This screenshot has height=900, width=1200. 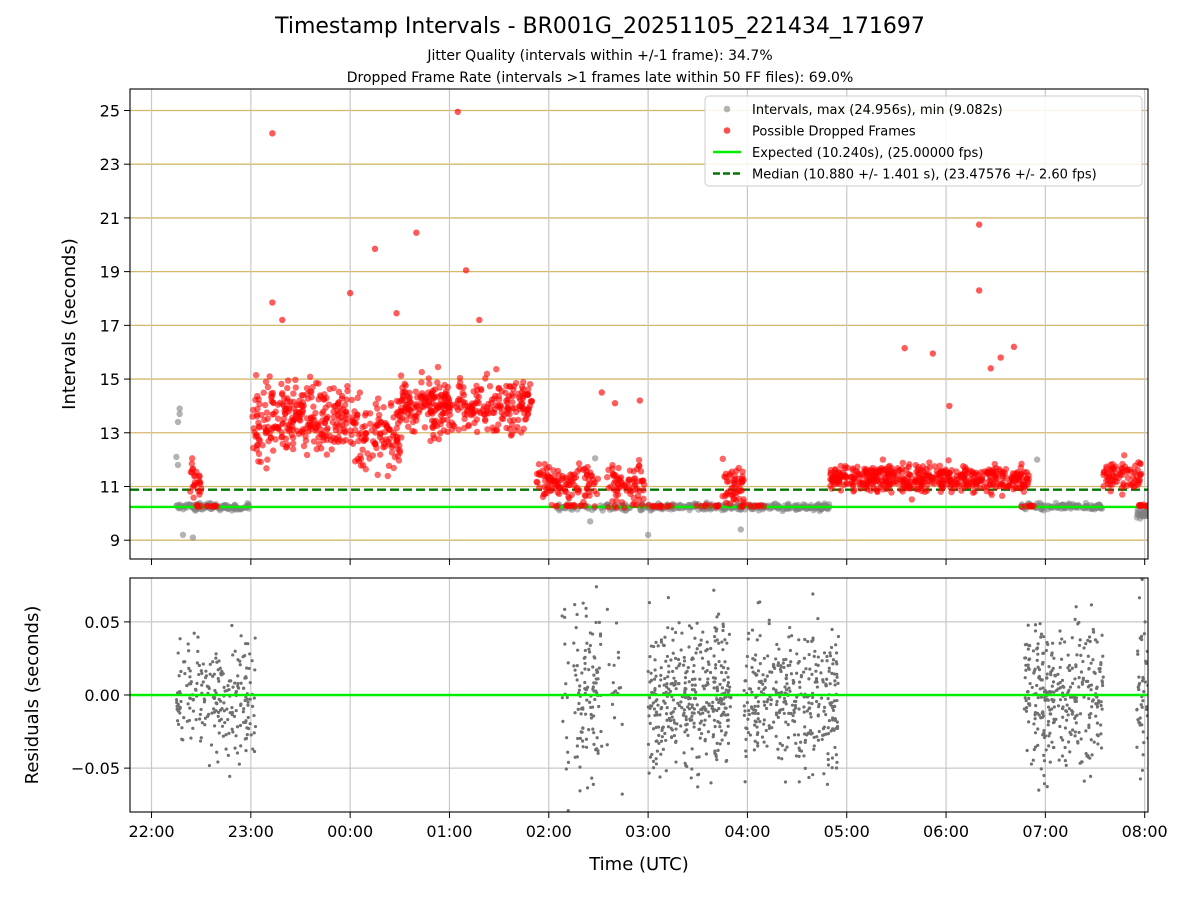 What do you see at coordinates (115, 540) in the screenshot?
I see `intervals-ytick-label: 9` at bounding box center [115, 540].